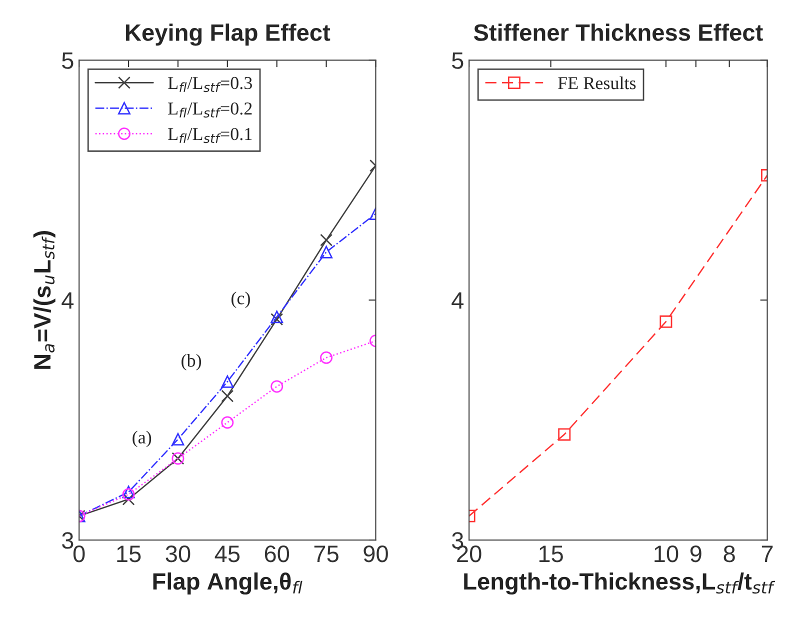 This screenshot has height=620, width=791. What do you see at coordinates (227, 583) in the screenshot?
I see `x-axis-title: Flap Angle,θ$_{fl}$` at bounding box center [227, 583].